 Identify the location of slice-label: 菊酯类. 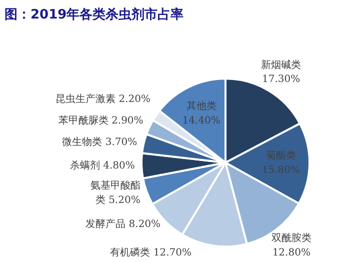
(281, 156).